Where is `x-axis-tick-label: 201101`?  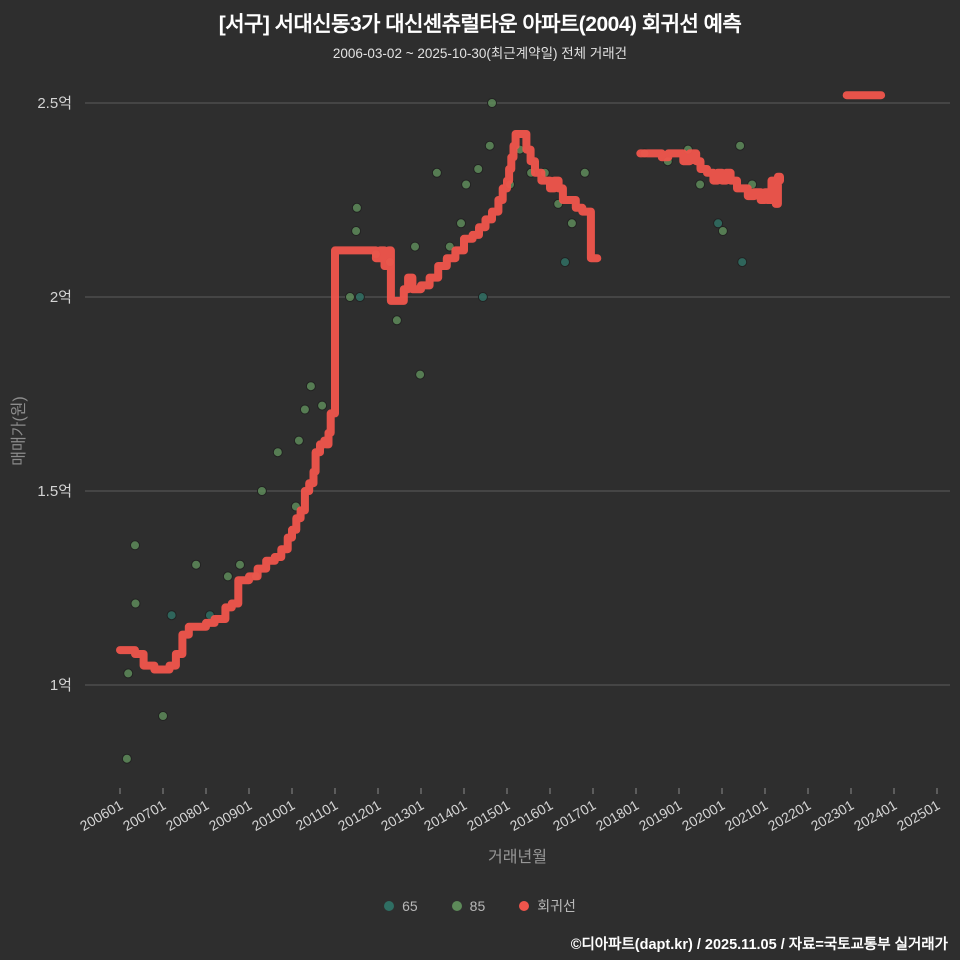
x-axis-tick-label: 201101 is located at coordinates (317, 815).